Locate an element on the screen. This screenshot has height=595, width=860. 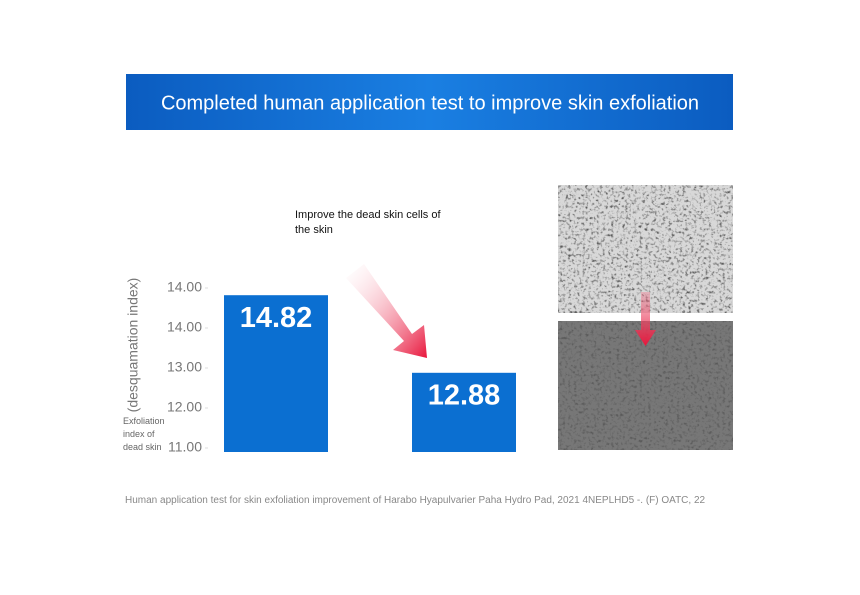
y-axis-note: Exfoliation index of dead skin is located at coordinates (144, 434).